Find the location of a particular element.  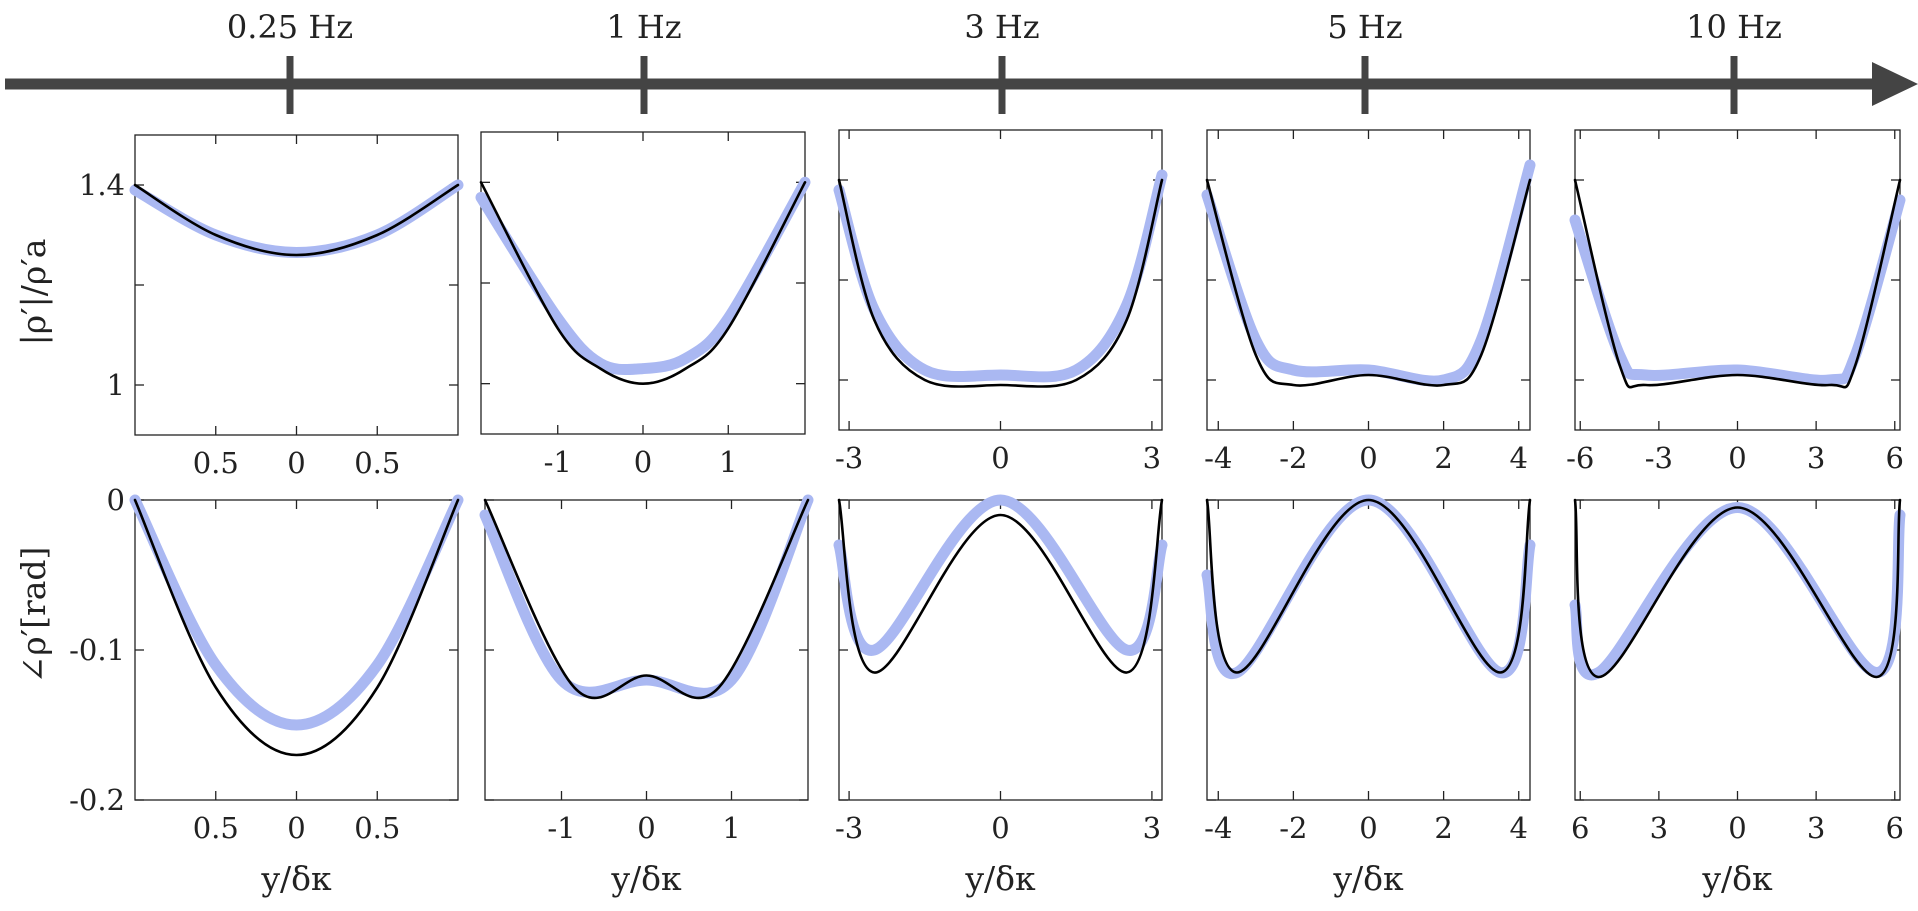

phase-panel-1Hz: -1 0 1 y/δκ is located at coordinates (646, 696).